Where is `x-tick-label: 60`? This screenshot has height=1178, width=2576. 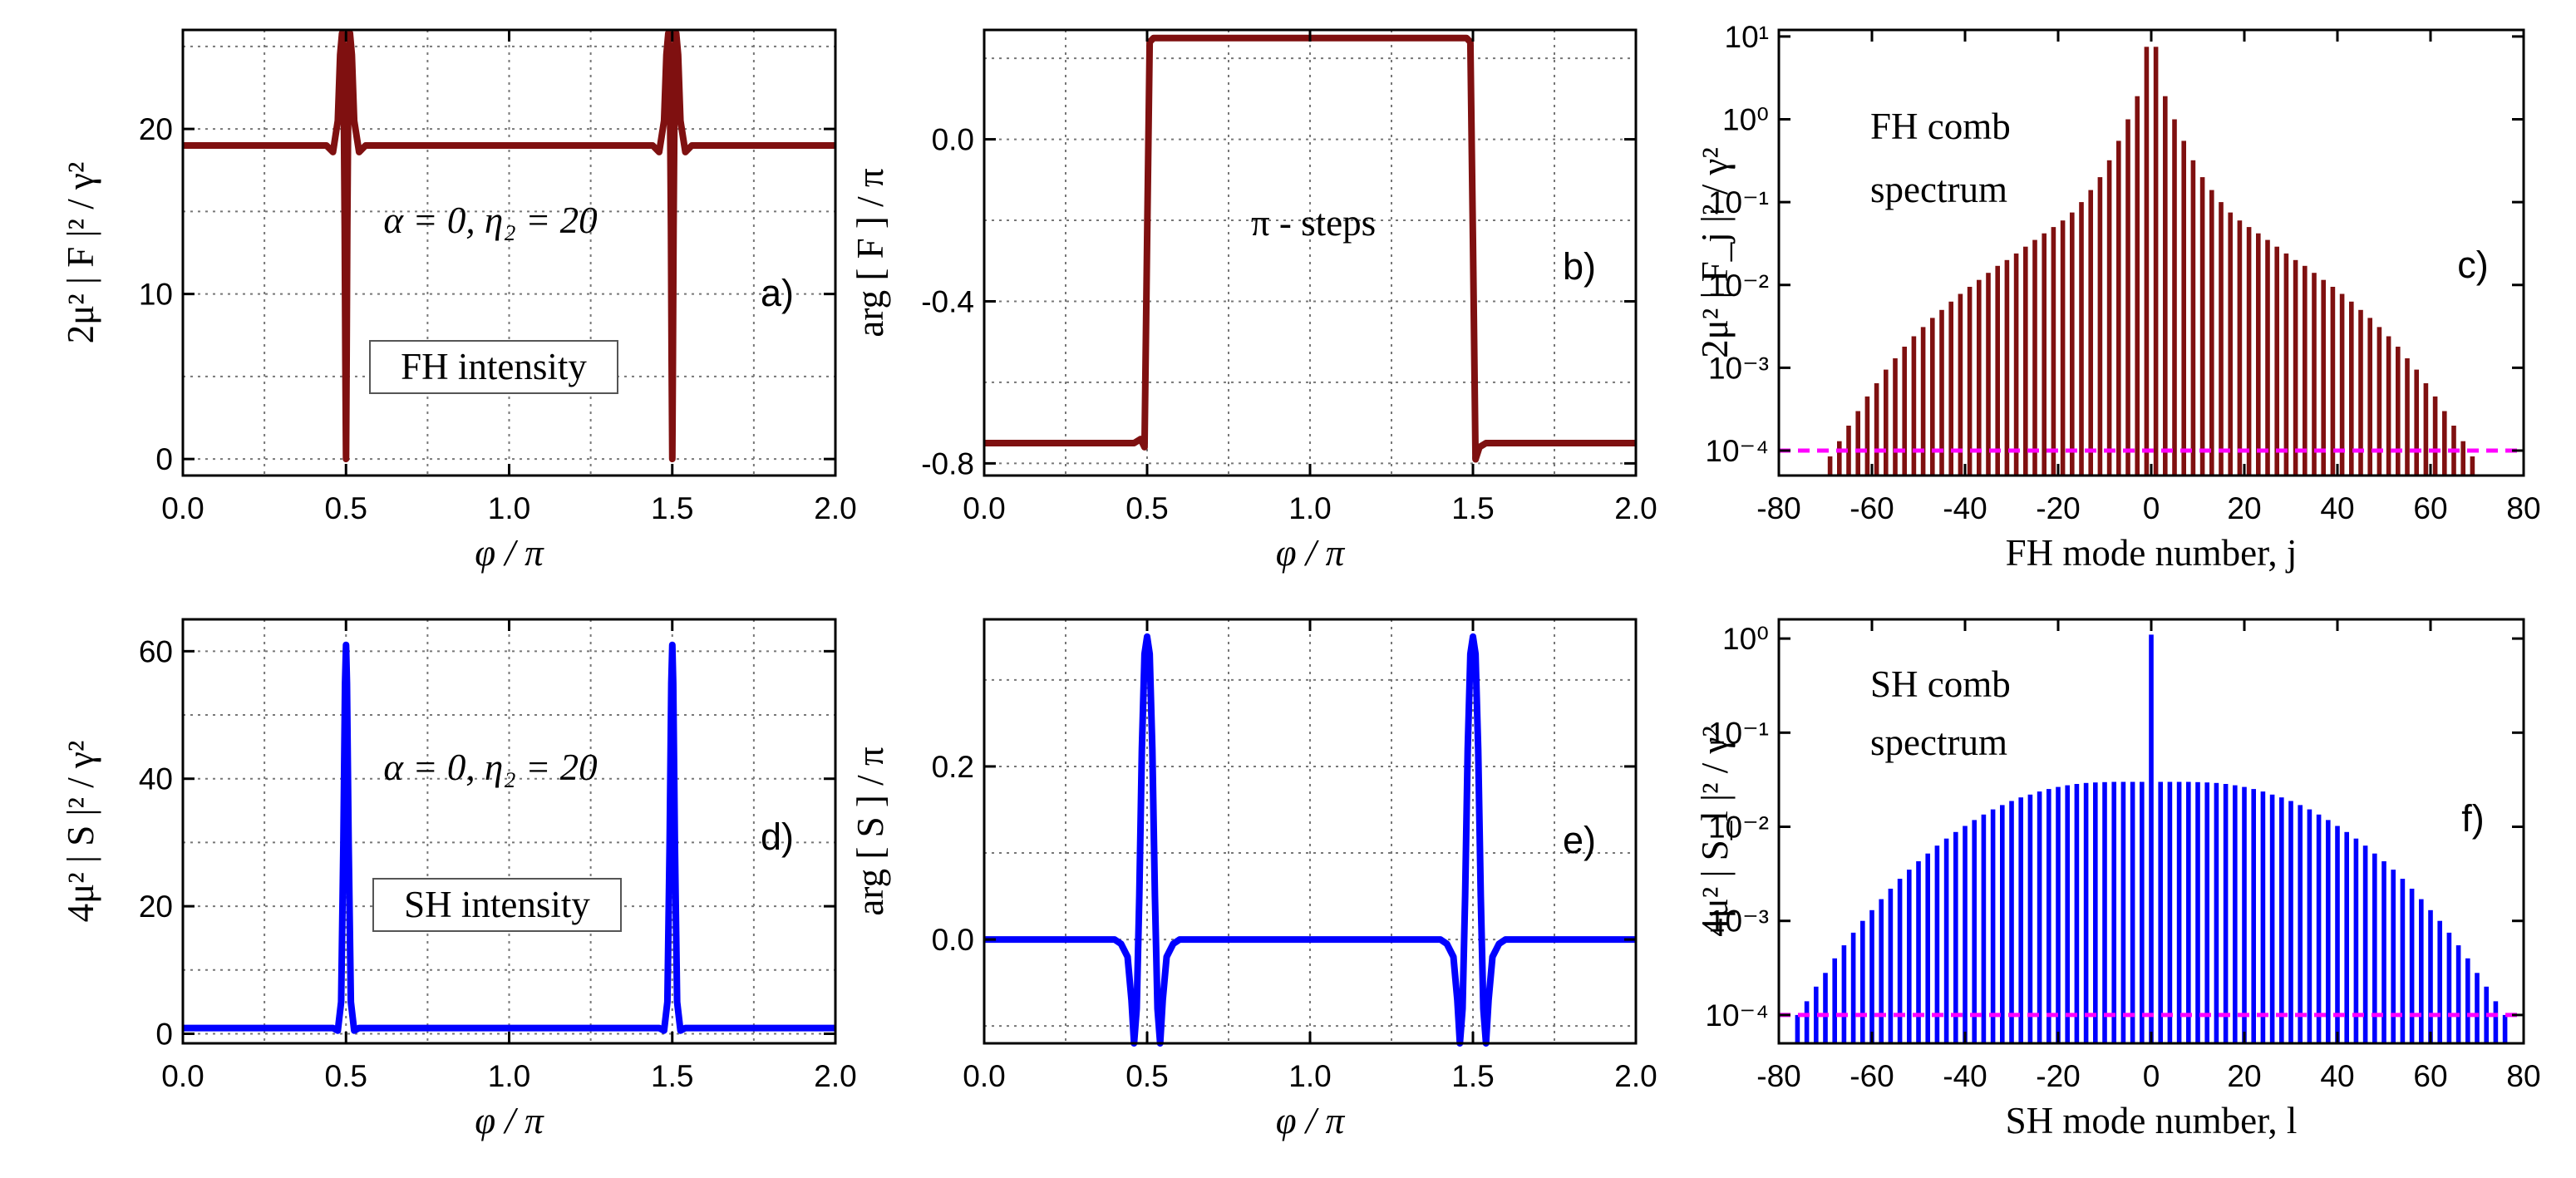
x-tick-label: 60 is located at coordinates (2430, 508).